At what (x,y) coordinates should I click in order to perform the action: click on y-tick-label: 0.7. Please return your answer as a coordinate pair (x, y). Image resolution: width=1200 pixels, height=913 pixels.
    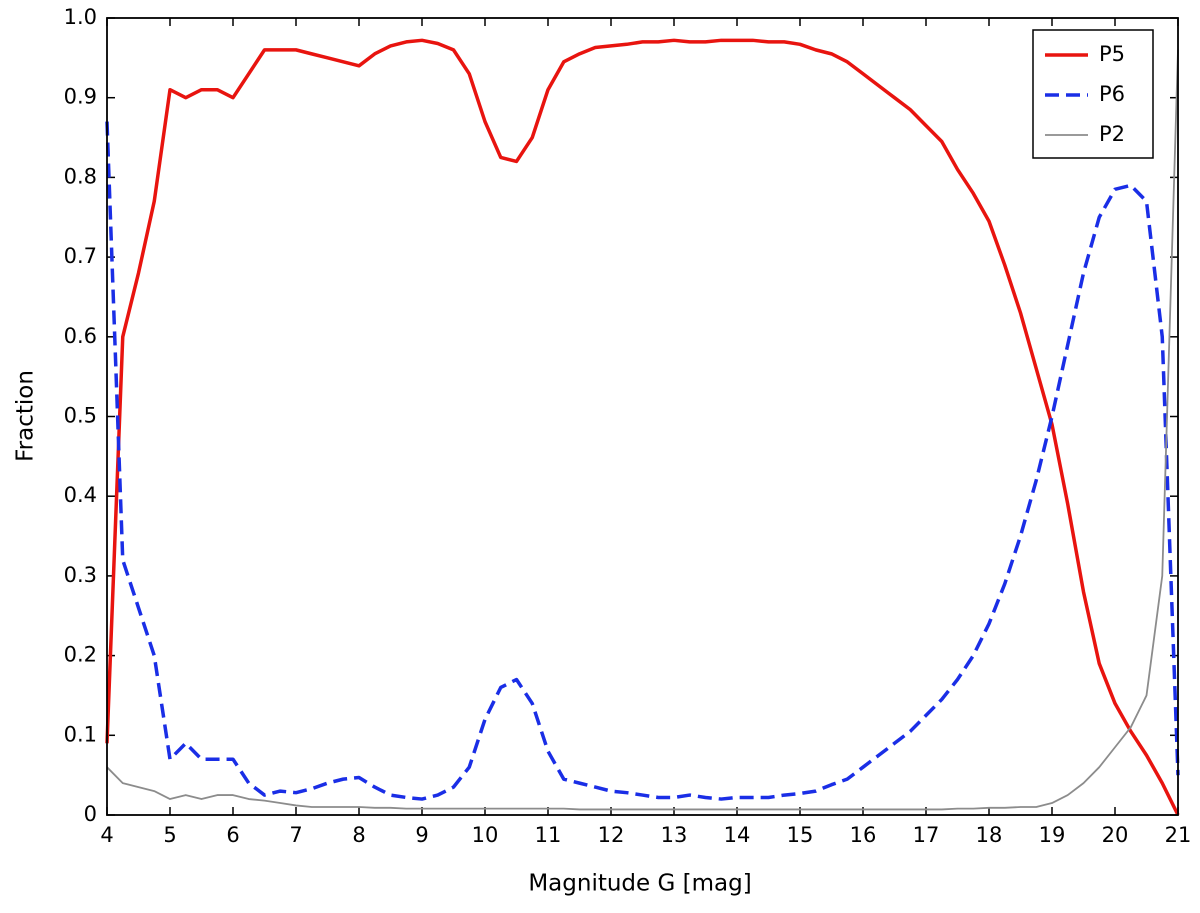
    Looking at the image, I should click on (80, 256).